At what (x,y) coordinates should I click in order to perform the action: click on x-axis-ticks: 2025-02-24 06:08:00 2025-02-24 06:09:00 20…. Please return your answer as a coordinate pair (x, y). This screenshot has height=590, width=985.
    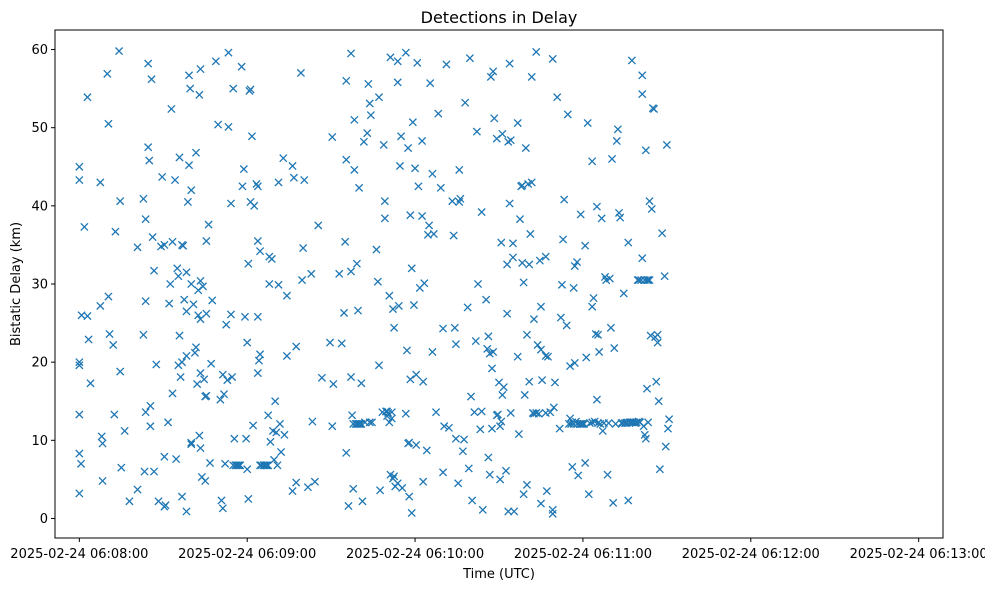
    Looking at the image, I should click on (497, 550).